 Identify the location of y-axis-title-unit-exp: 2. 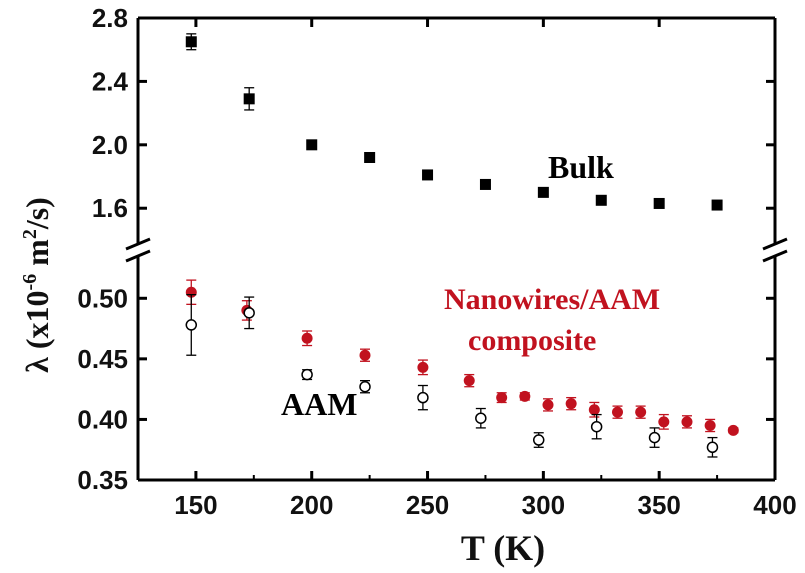
(30, 234).